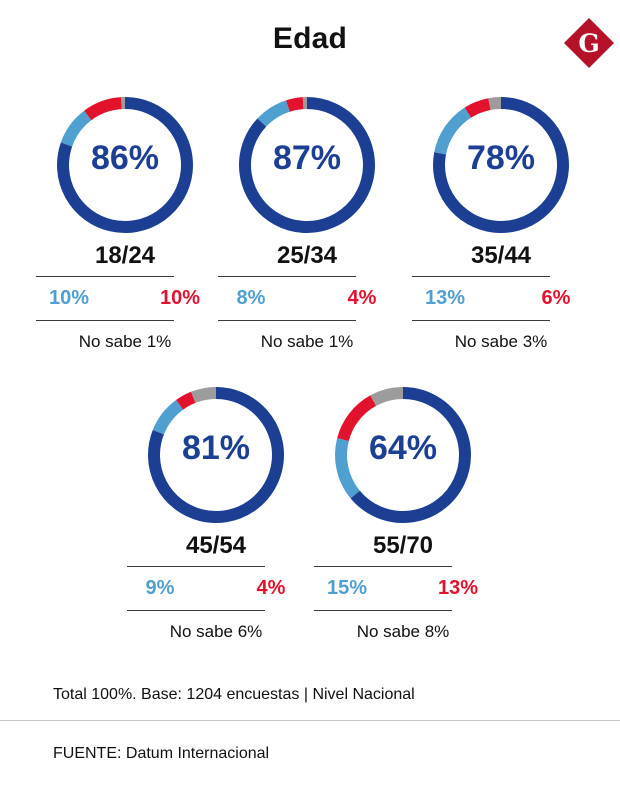 This screenshot has height=792, width=620. I want to click on main-percentage-label: 78%, so click(501, 158).